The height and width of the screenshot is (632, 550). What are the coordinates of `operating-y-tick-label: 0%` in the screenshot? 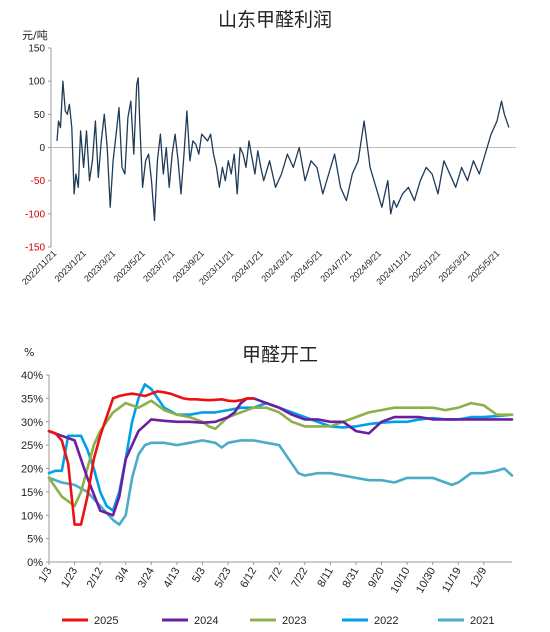 It's located at (35, 563).